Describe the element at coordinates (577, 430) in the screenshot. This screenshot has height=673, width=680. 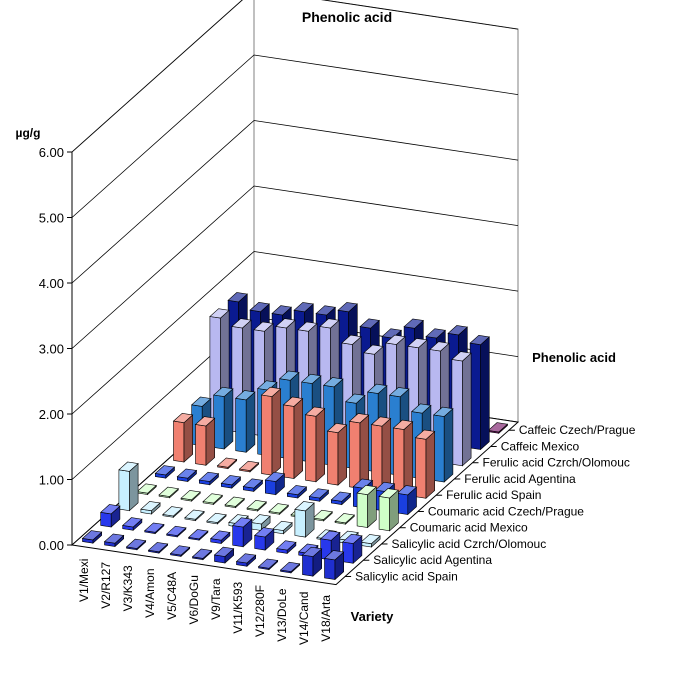
I see `series-label: Caffeic Czech/Prague` at that location.